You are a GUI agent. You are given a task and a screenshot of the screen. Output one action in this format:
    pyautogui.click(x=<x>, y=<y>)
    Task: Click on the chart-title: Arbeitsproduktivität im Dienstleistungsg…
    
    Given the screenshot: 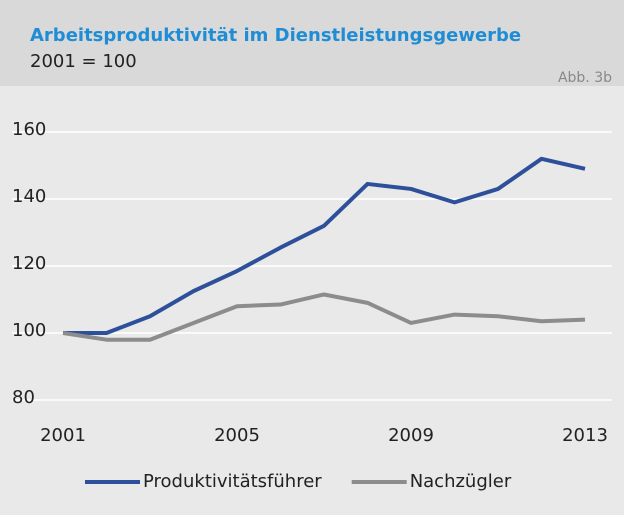 What is the action you would take?
    pyautogui.click(x=275, y=35)
    